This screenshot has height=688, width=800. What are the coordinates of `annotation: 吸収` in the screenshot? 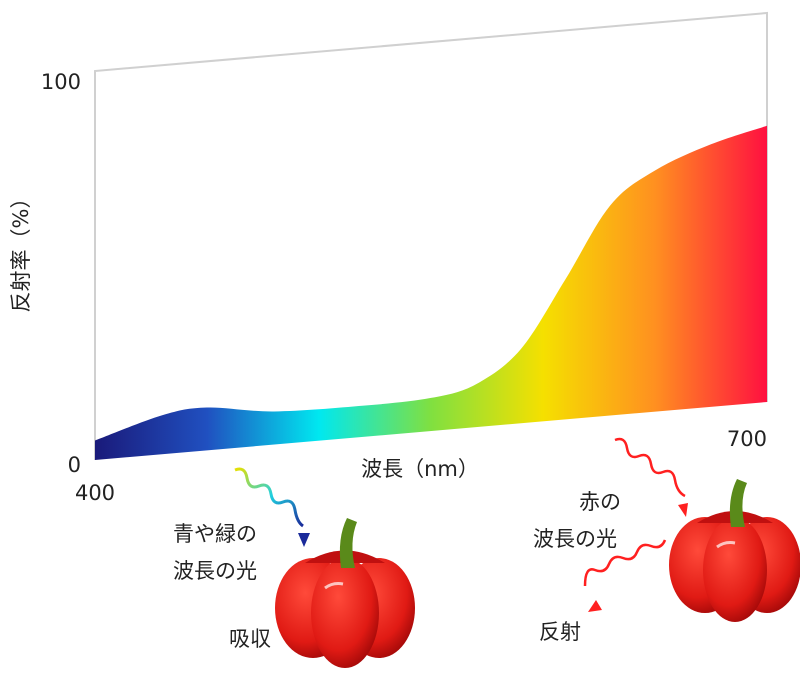 It's located at (250, 639).